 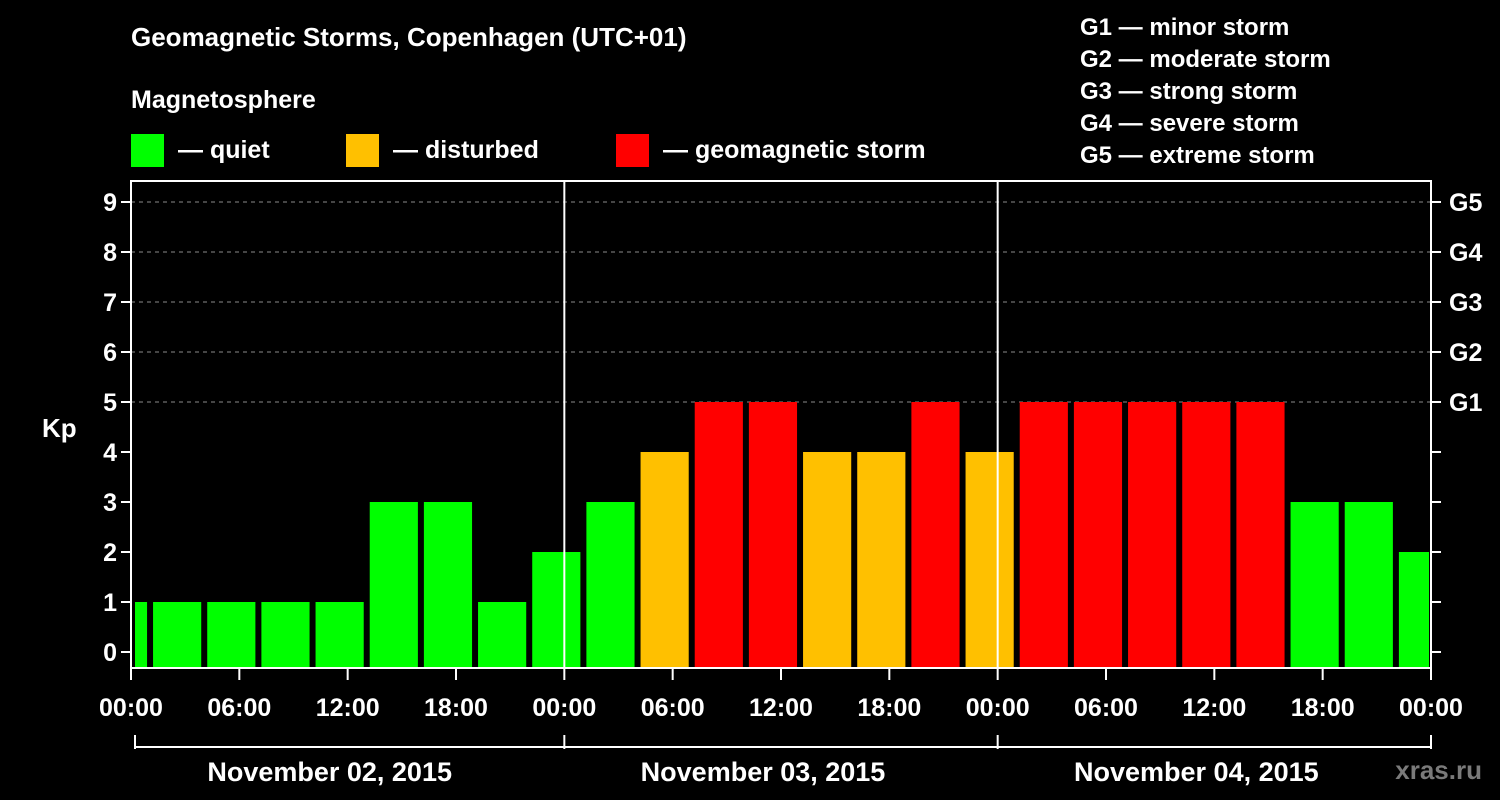 What do you see at coordinates (466, 149) in the screenshot?
I see `legend-label-disturbed: — disturbed` at bounding box center [466, 149].